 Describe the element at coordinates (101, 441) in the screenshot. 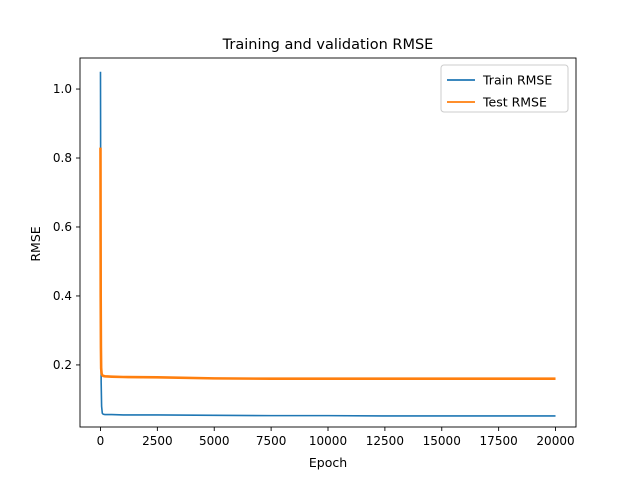

I see `x-tick-label: 0` at that location.